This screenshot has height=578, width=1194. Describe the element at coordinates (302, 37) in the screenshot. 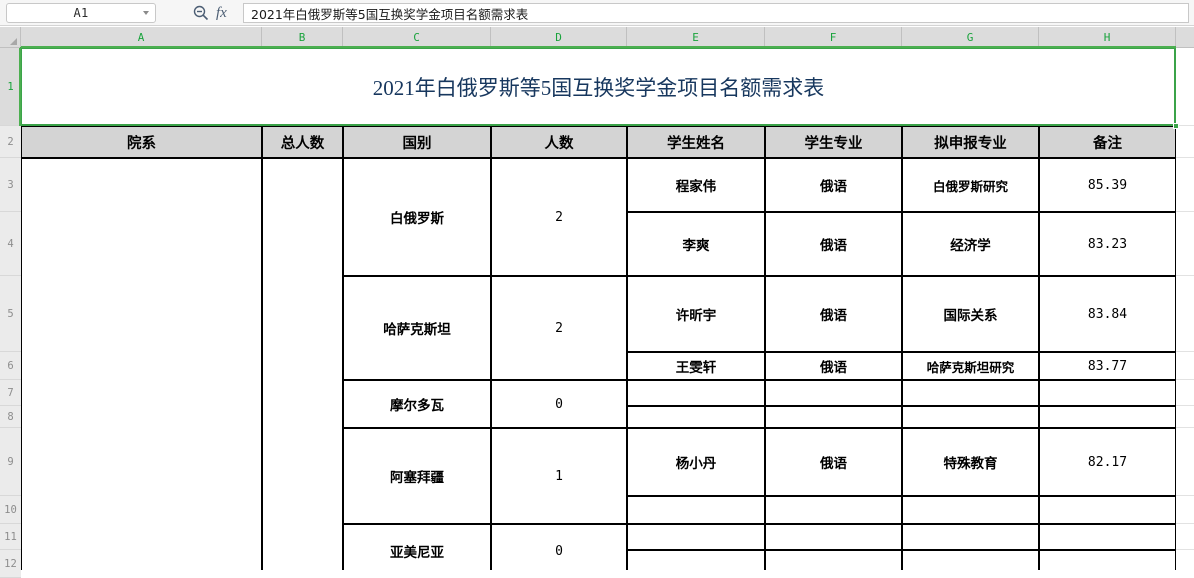

I see `column-header-b: B` at that location.